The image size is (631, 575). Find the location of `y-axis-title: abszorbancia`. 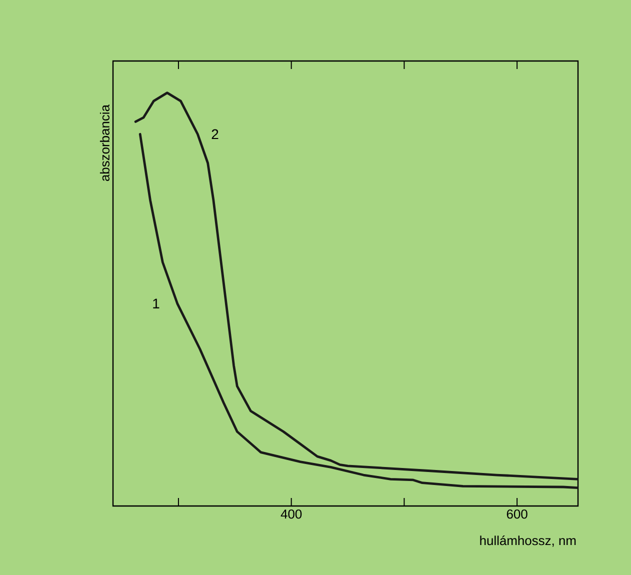

y-axis-title: abszorbancia is located at coordinates (105, 143).